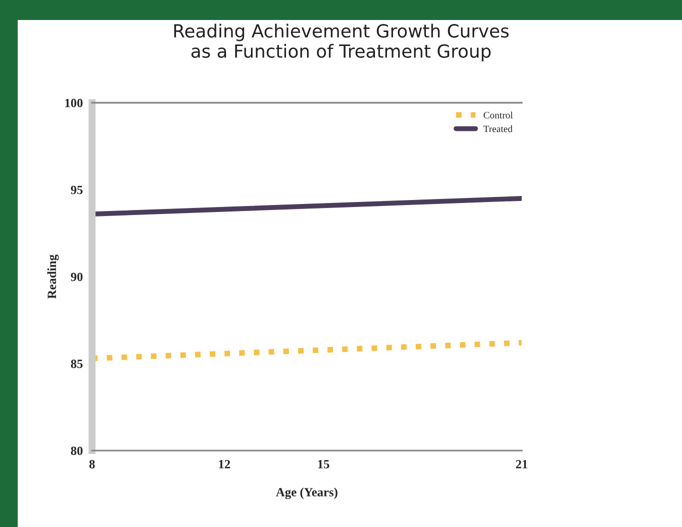  Describe the element at coordinates (76, 190) in the screenshot. I see `y-tick-label: 95` at that location.